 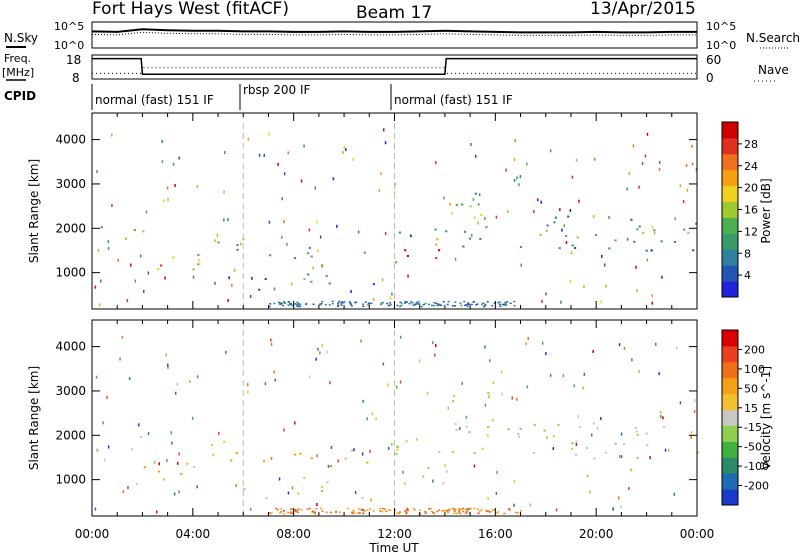 What do you see at coordinates (596, 534) in the screenshot?
I see `x-tick-label: 20:00` at bounding box center [596, 534].